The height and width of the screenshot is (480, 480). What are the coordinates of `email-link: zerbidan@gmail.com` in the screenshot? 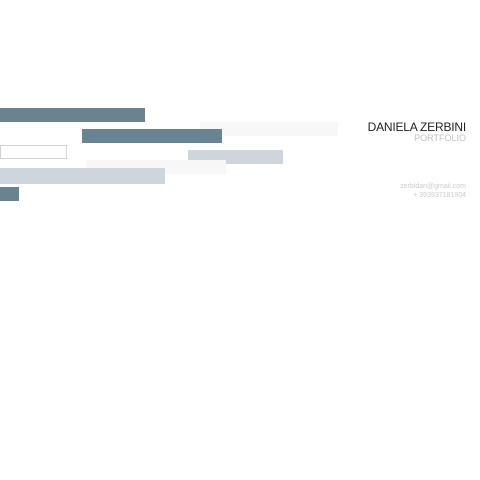 It's located at (433, 186).